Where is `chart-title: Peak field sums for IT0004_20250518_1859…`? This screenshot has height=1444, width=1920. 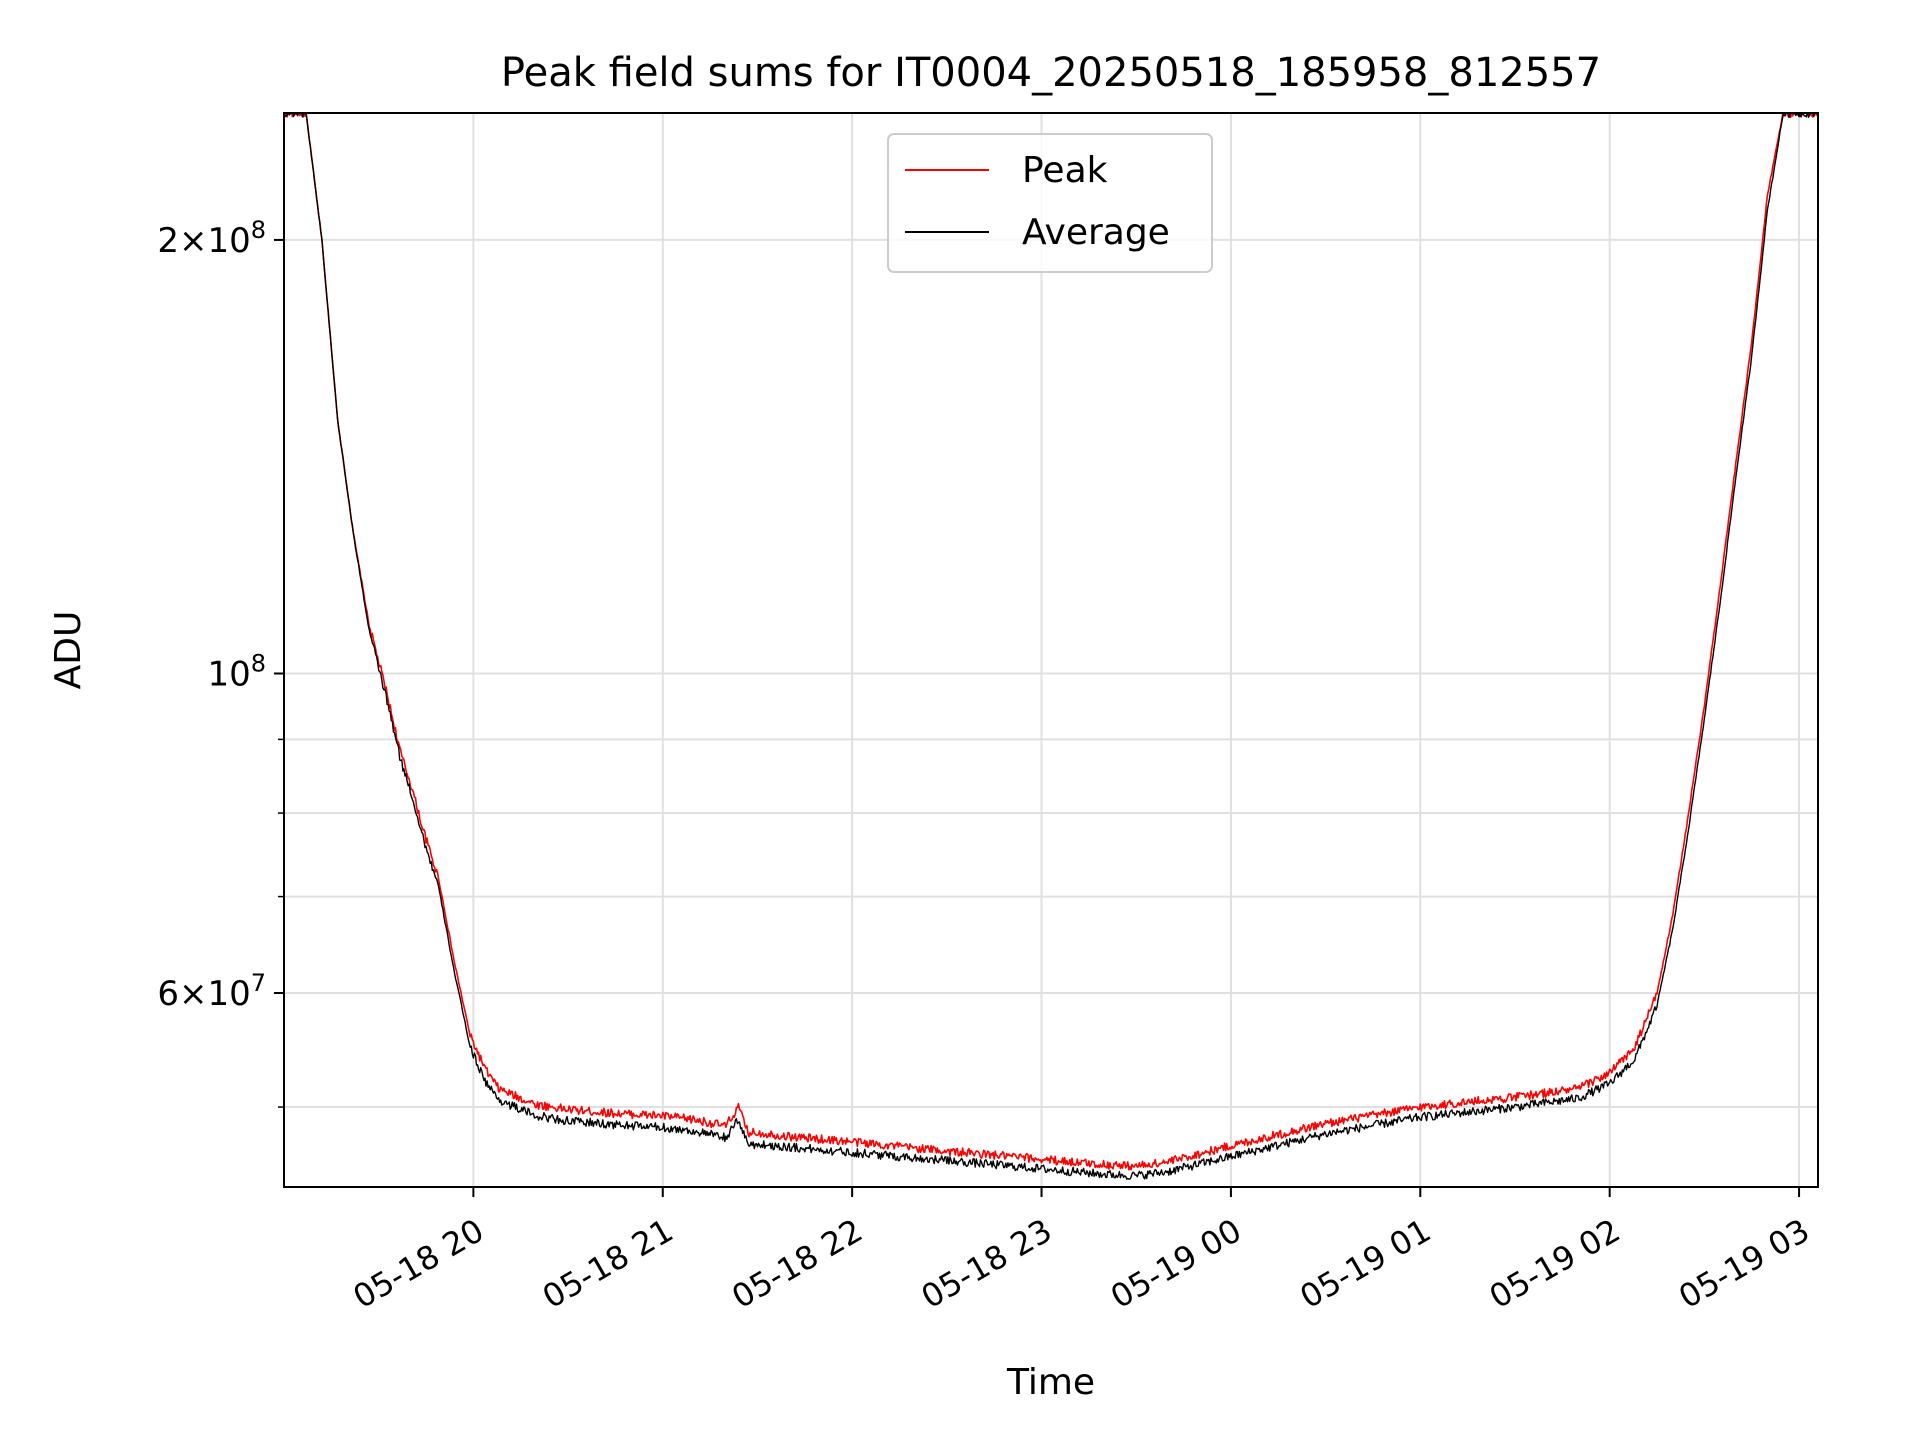 chart-title: Peak field sums for IT0004_20250518_1859… is located at coordinates (1051, 73).